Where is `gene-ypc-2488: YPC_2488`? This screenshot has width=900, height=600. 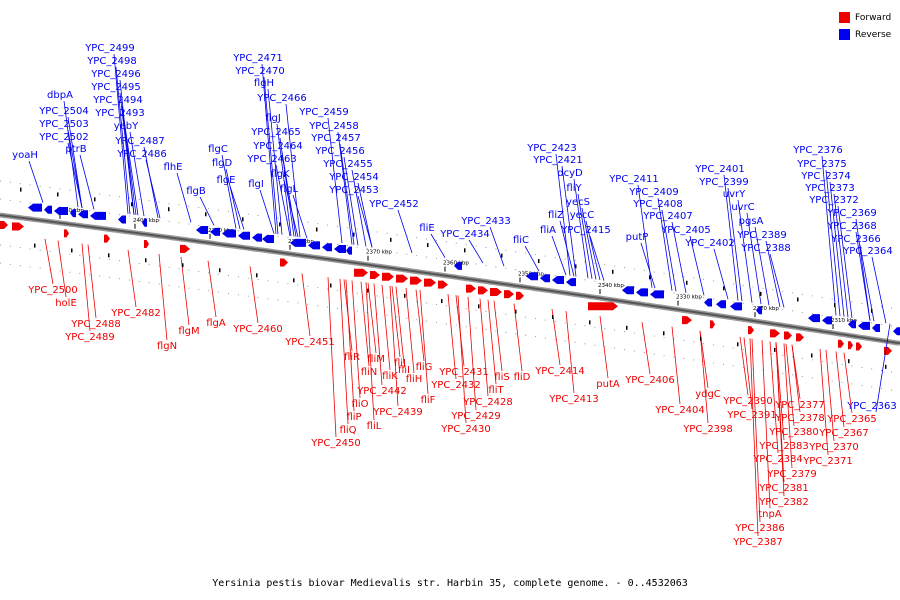
gene-ypc-2488: YPC_2488 is located at coordinates (95, 287).